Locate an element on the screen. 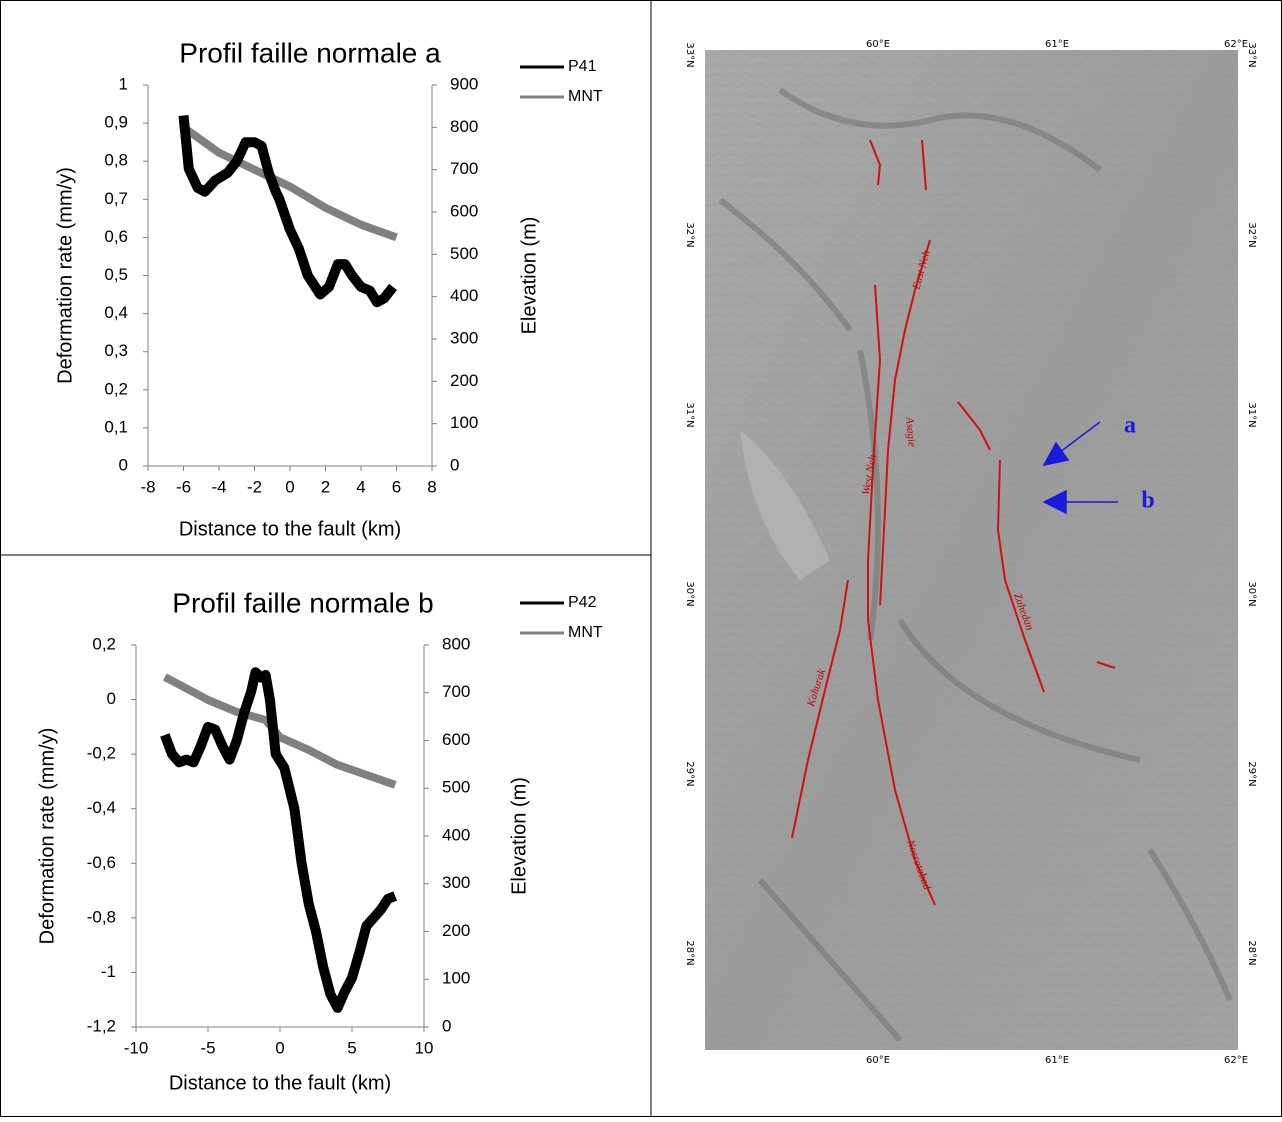  y-tick-label: -0,6 is located at coordinates (101, 862).